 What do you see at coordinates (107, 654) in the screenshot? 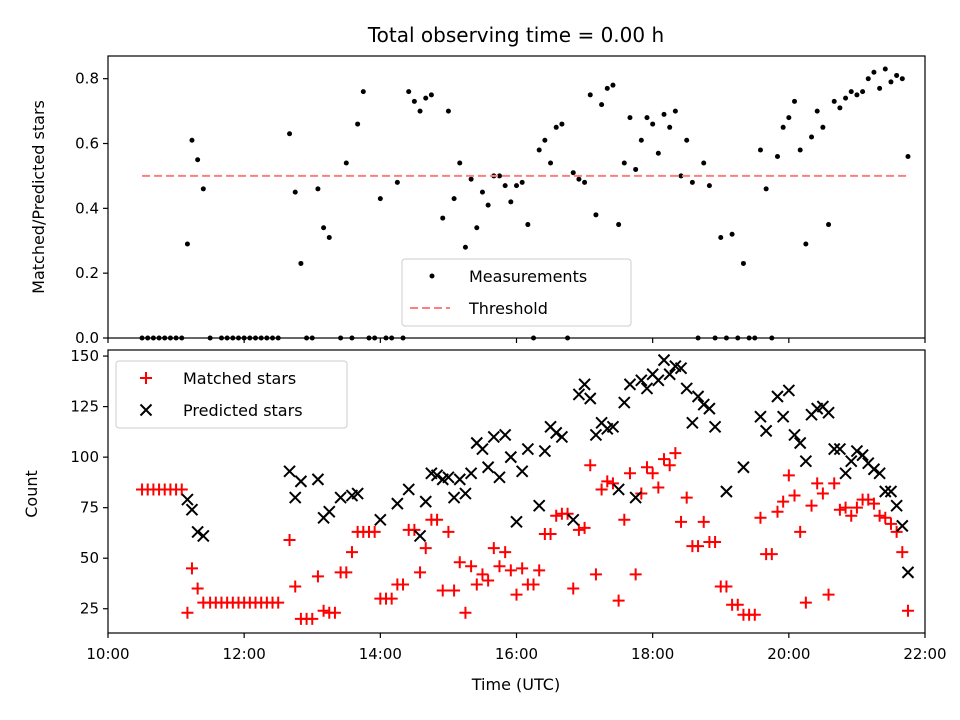
I see `x-tick-label: 10:00` at bounding box center [107, 654].